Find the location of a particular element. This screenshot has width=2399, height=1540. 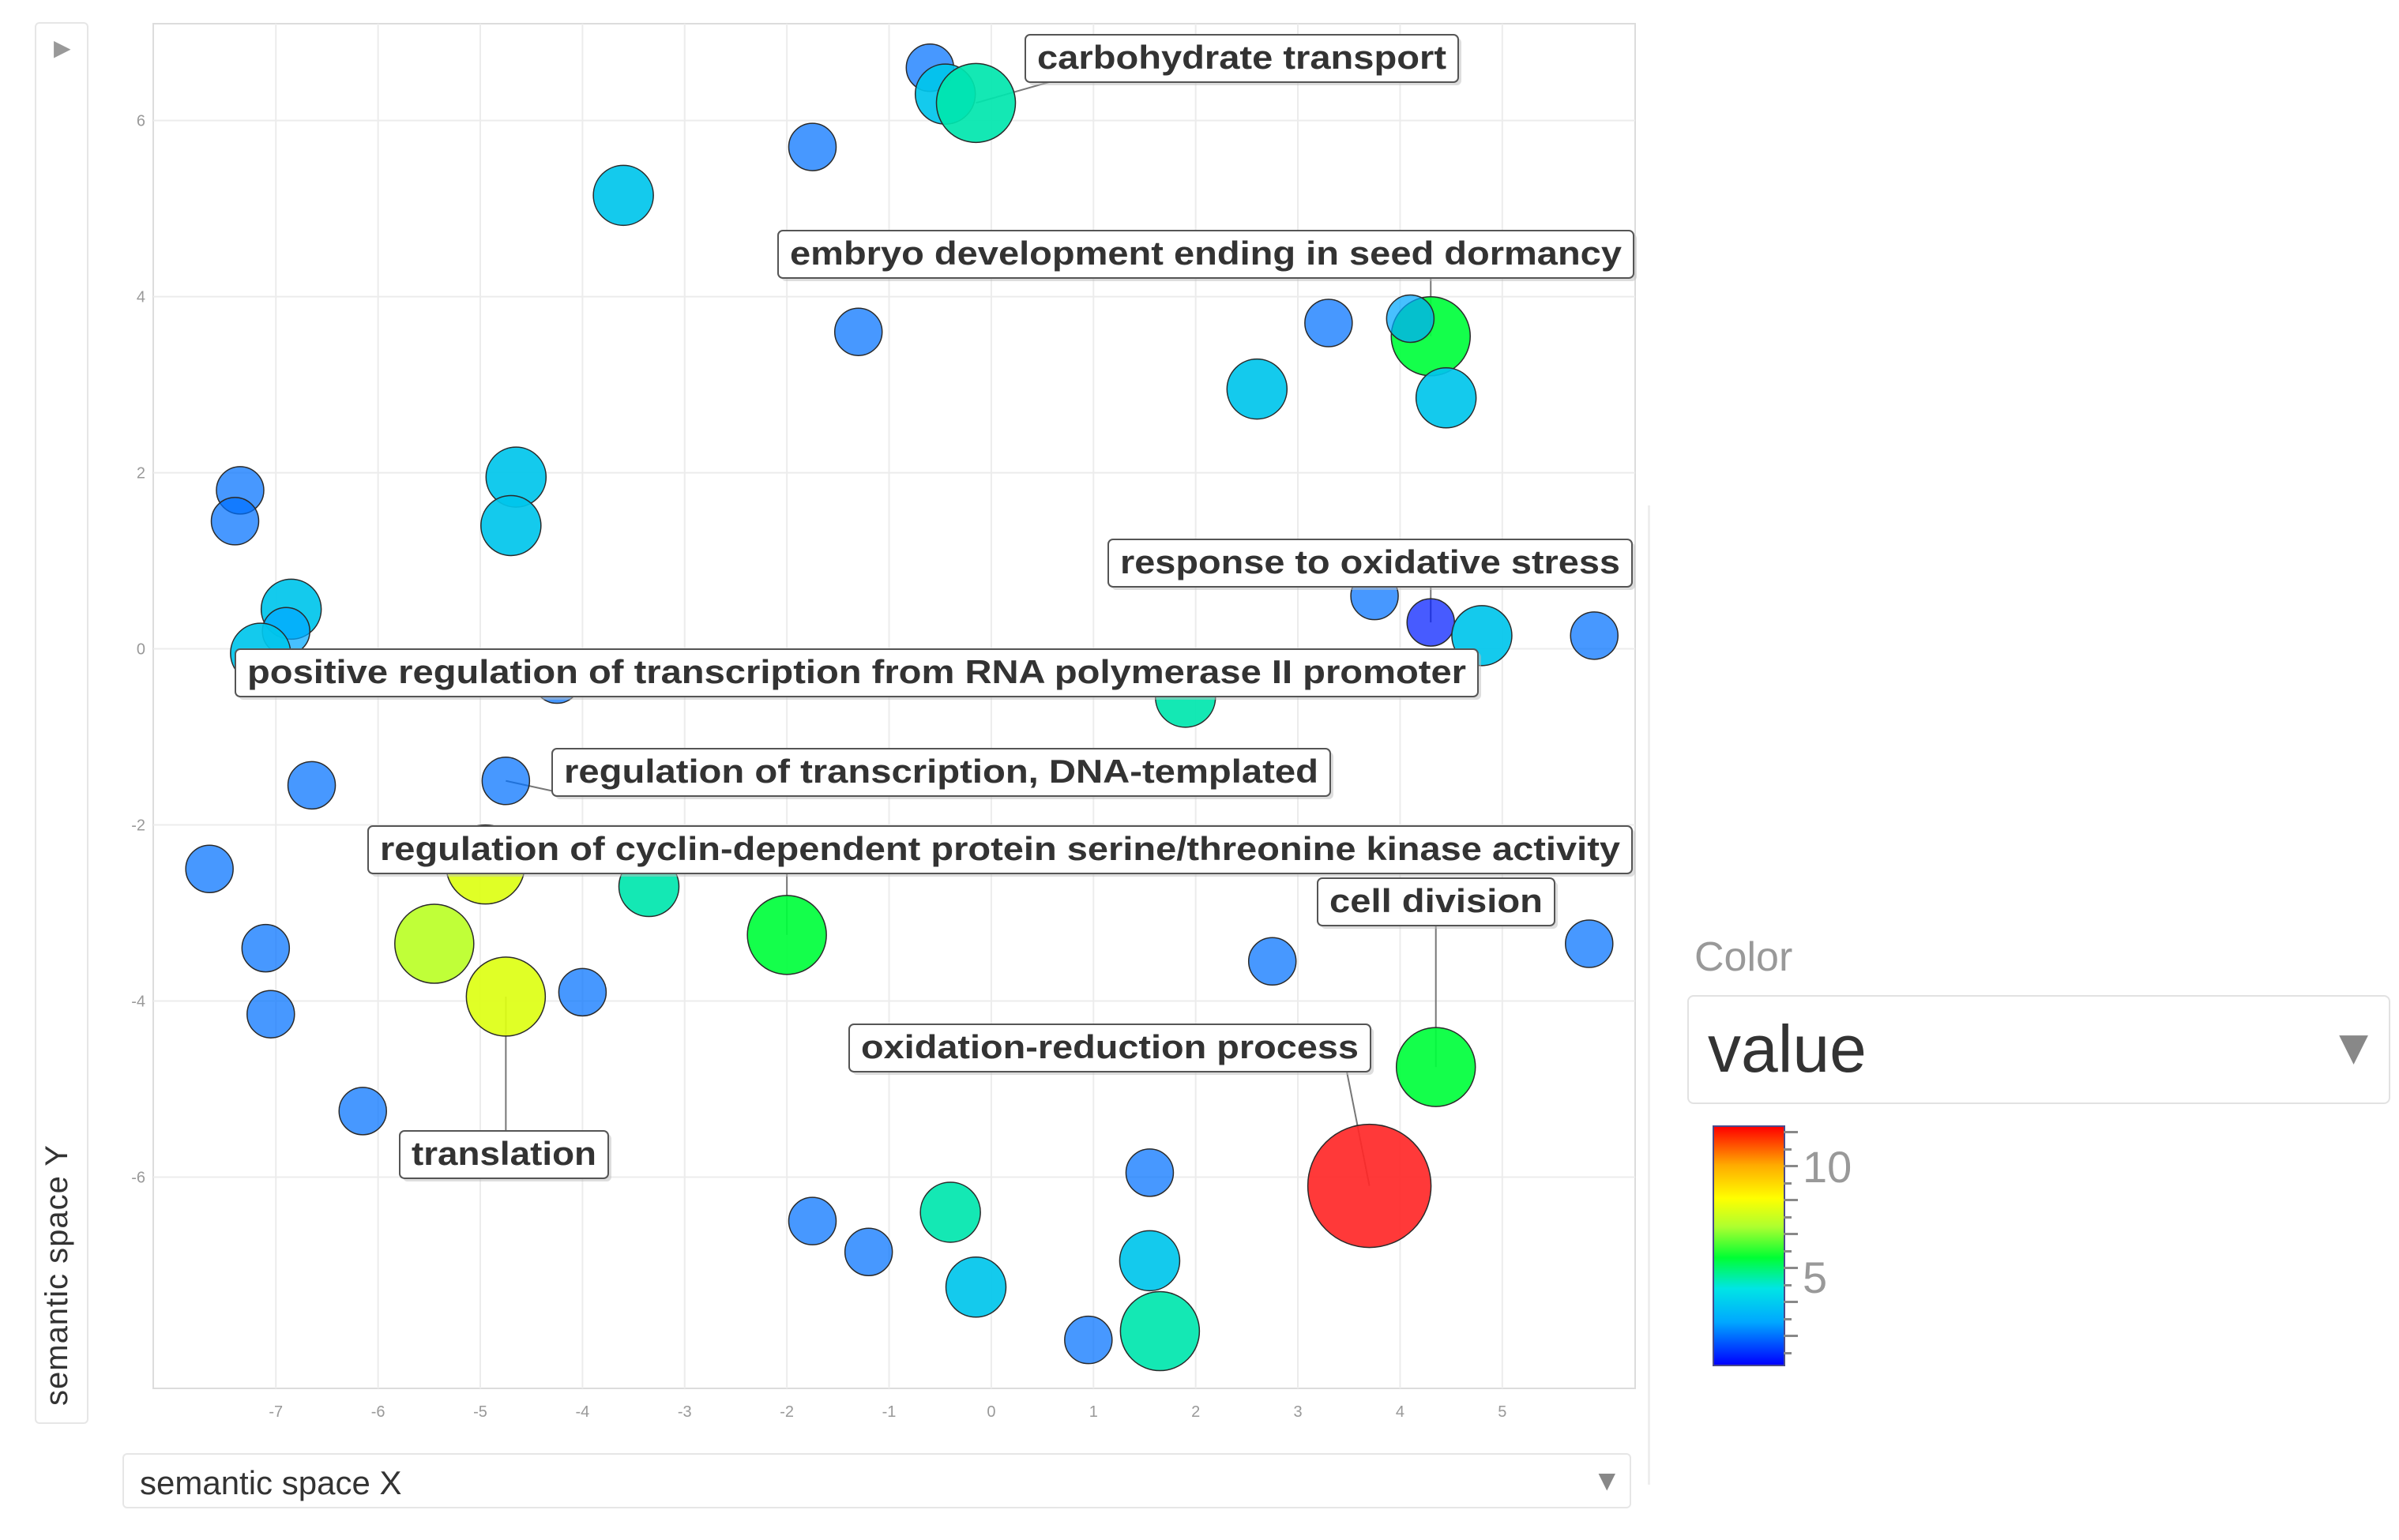

x-tick-label: 4 is located at coordinates (1400, 1412).